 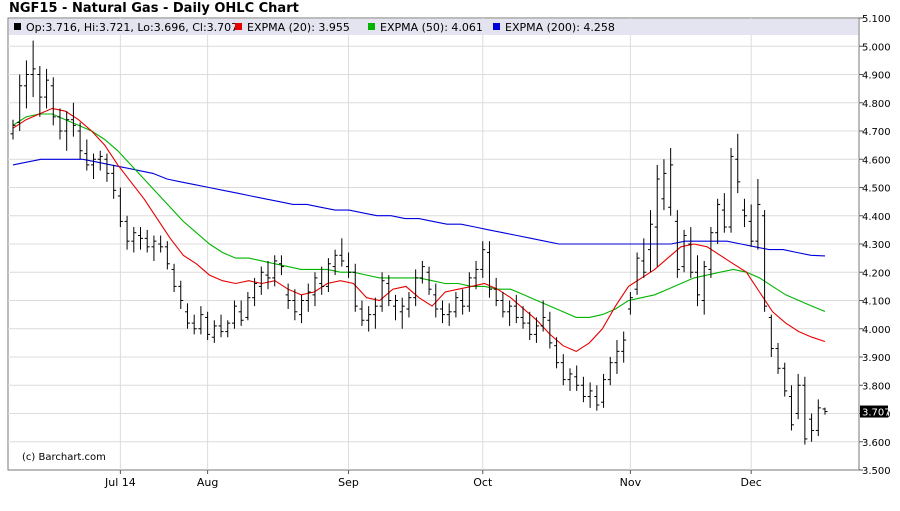 I want to click on y-tick-label: 4.300, so click(x=876, y=245).